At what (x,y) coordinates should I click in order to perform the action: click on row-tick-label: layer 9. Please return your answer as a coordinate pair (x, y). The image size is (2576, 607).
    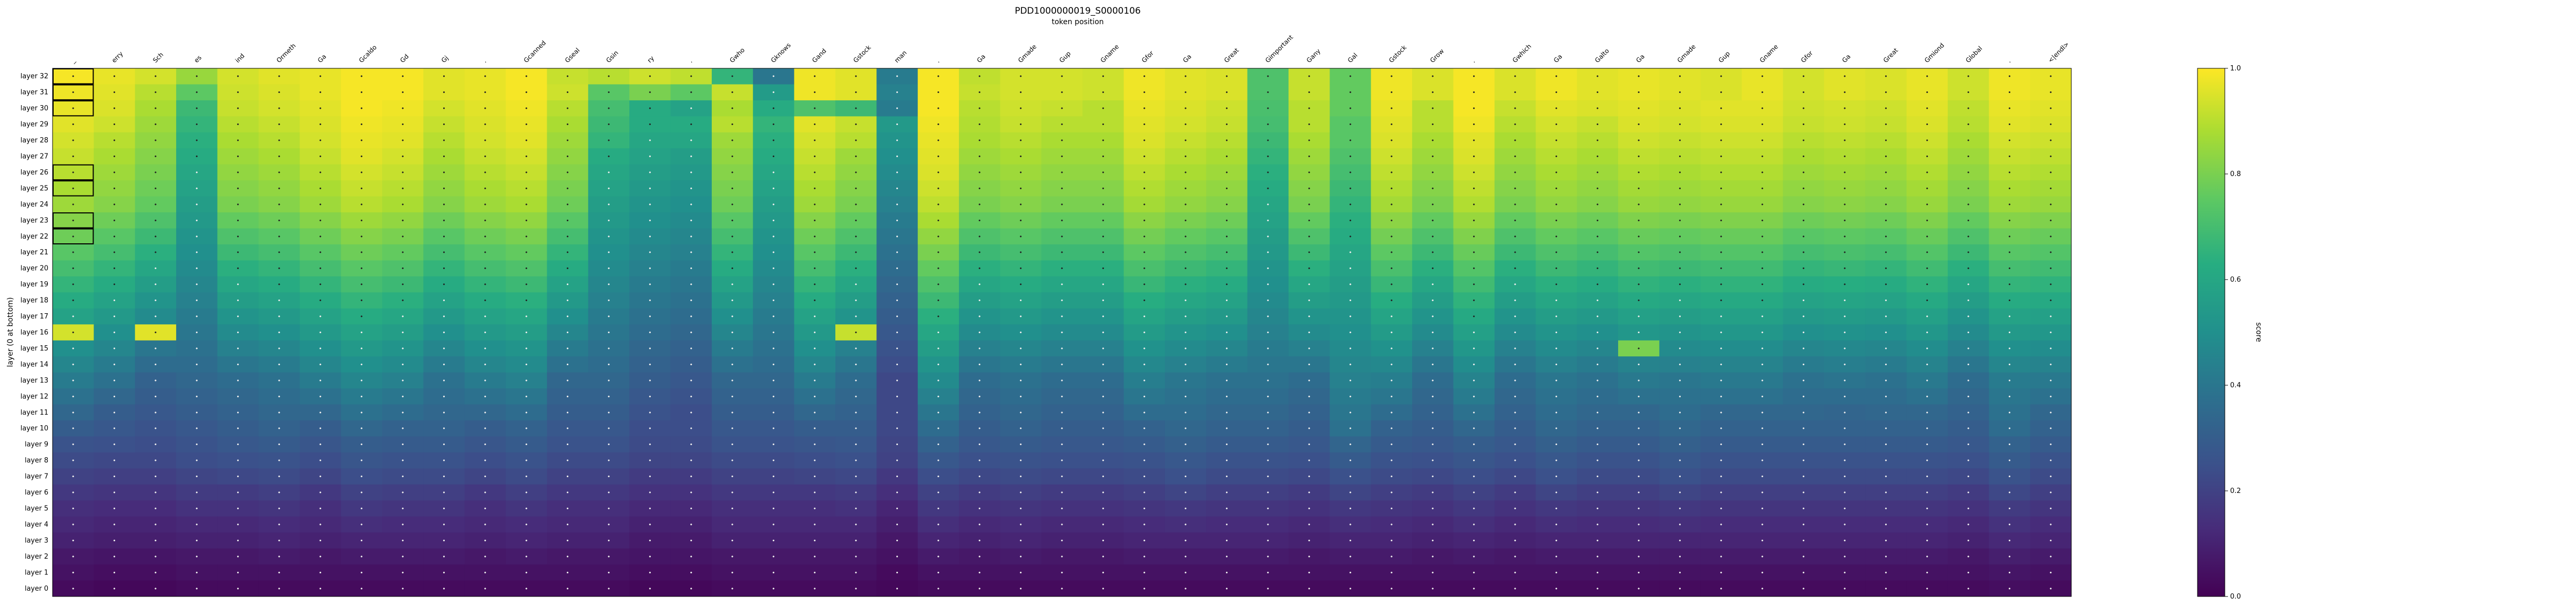
    Looking at the image, I should click on (36, 445).